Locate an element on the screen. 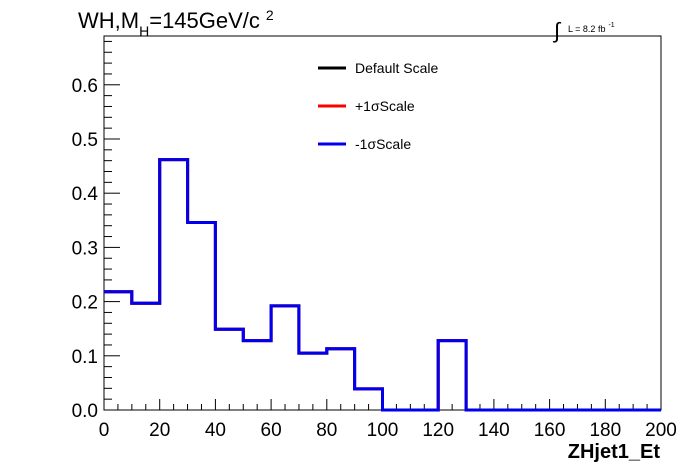 The image size is (696, 472). x-tick-label: 160 is located at coordinates (550, 430).